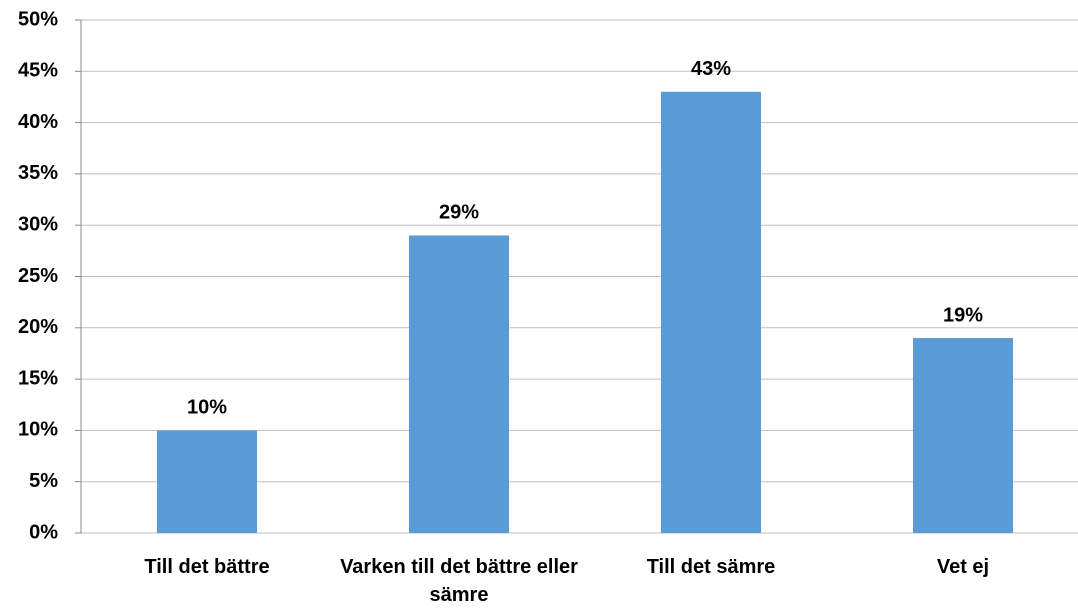 The width and height of the screenshot is (1078, 610). Describe the element at coordinates (43, 532) in the screenshot. I see `y-tick-label: 0%` at that location.